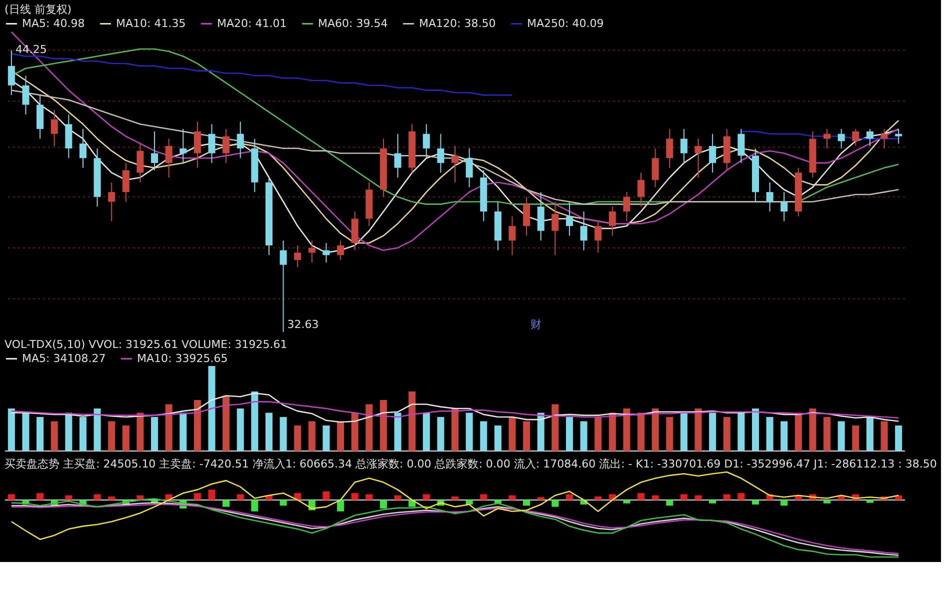 This screenshot has height=609, width=945. I want to click on chart-title: (日线 前复权), so click(38, 9).